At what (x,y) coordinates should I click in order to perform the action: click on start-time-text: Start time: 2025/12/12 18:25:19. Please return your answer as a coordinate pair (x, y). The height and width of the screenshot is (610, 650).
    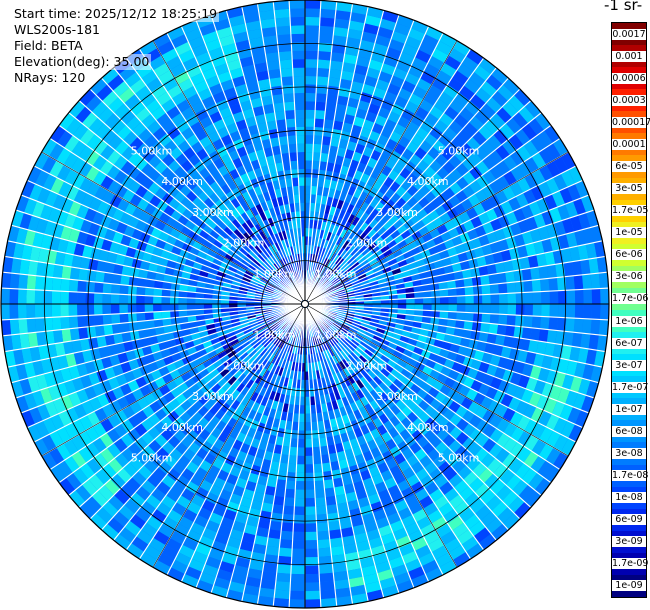
    Looking at the image, I should click on (116, 14).